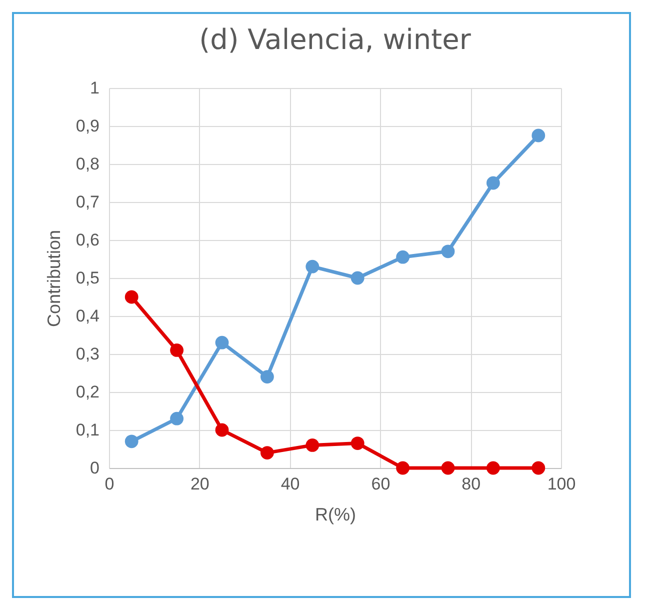 The height and width of the screenshot is (612, 647). Describe the element at coordinates (54, 279) in the screenshot. I see `y-axis-title: Contribution` at that location.